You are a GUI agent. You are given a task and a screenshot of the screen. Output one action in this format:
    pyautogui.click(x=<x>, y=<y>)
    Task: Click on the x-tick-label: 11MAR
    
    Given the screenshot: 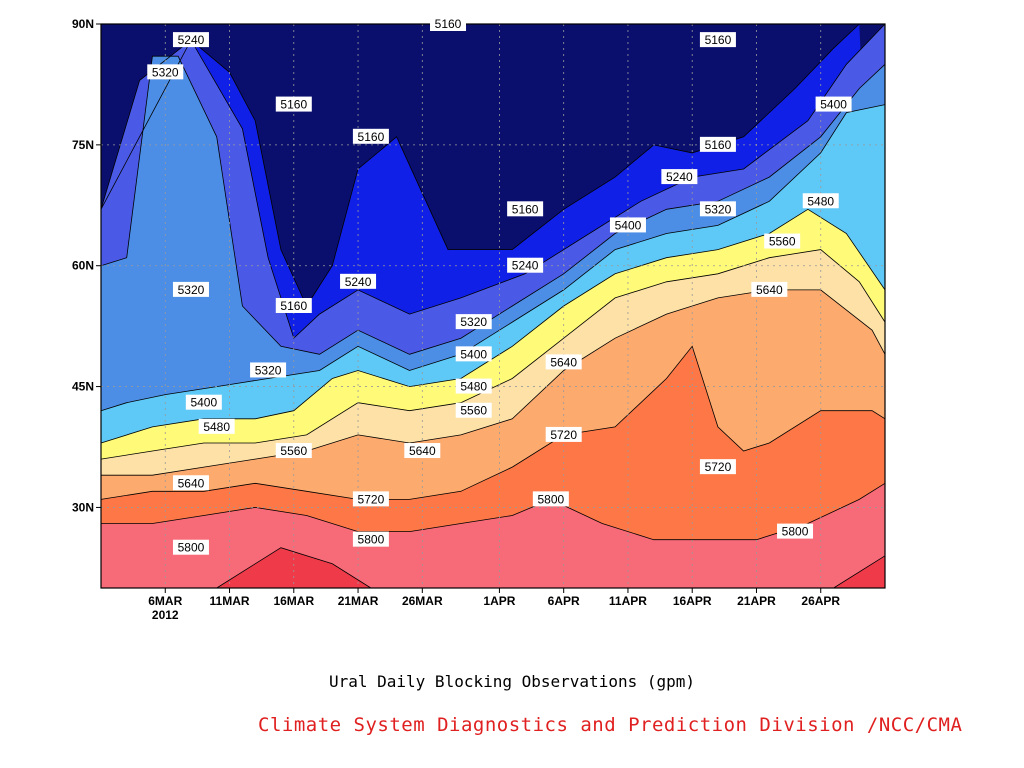 What is the action you would take?
    pyautogui.click(x=230, y=601)
    